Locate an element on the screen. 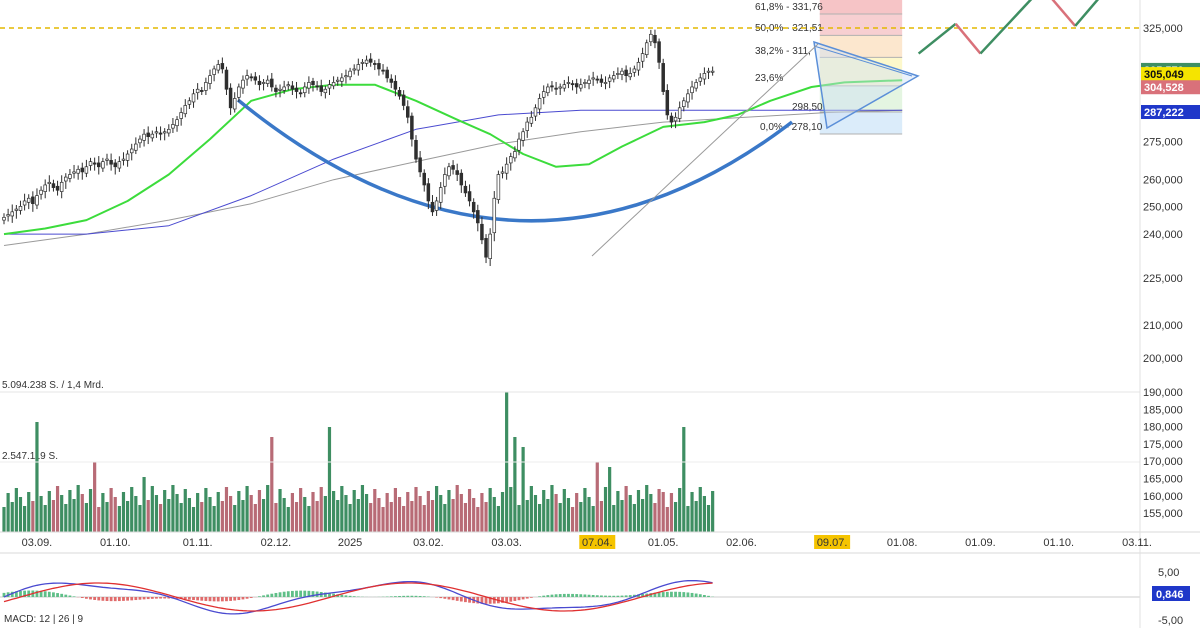  x-tick-label: 02.06. is located at coordinates (741, 543).